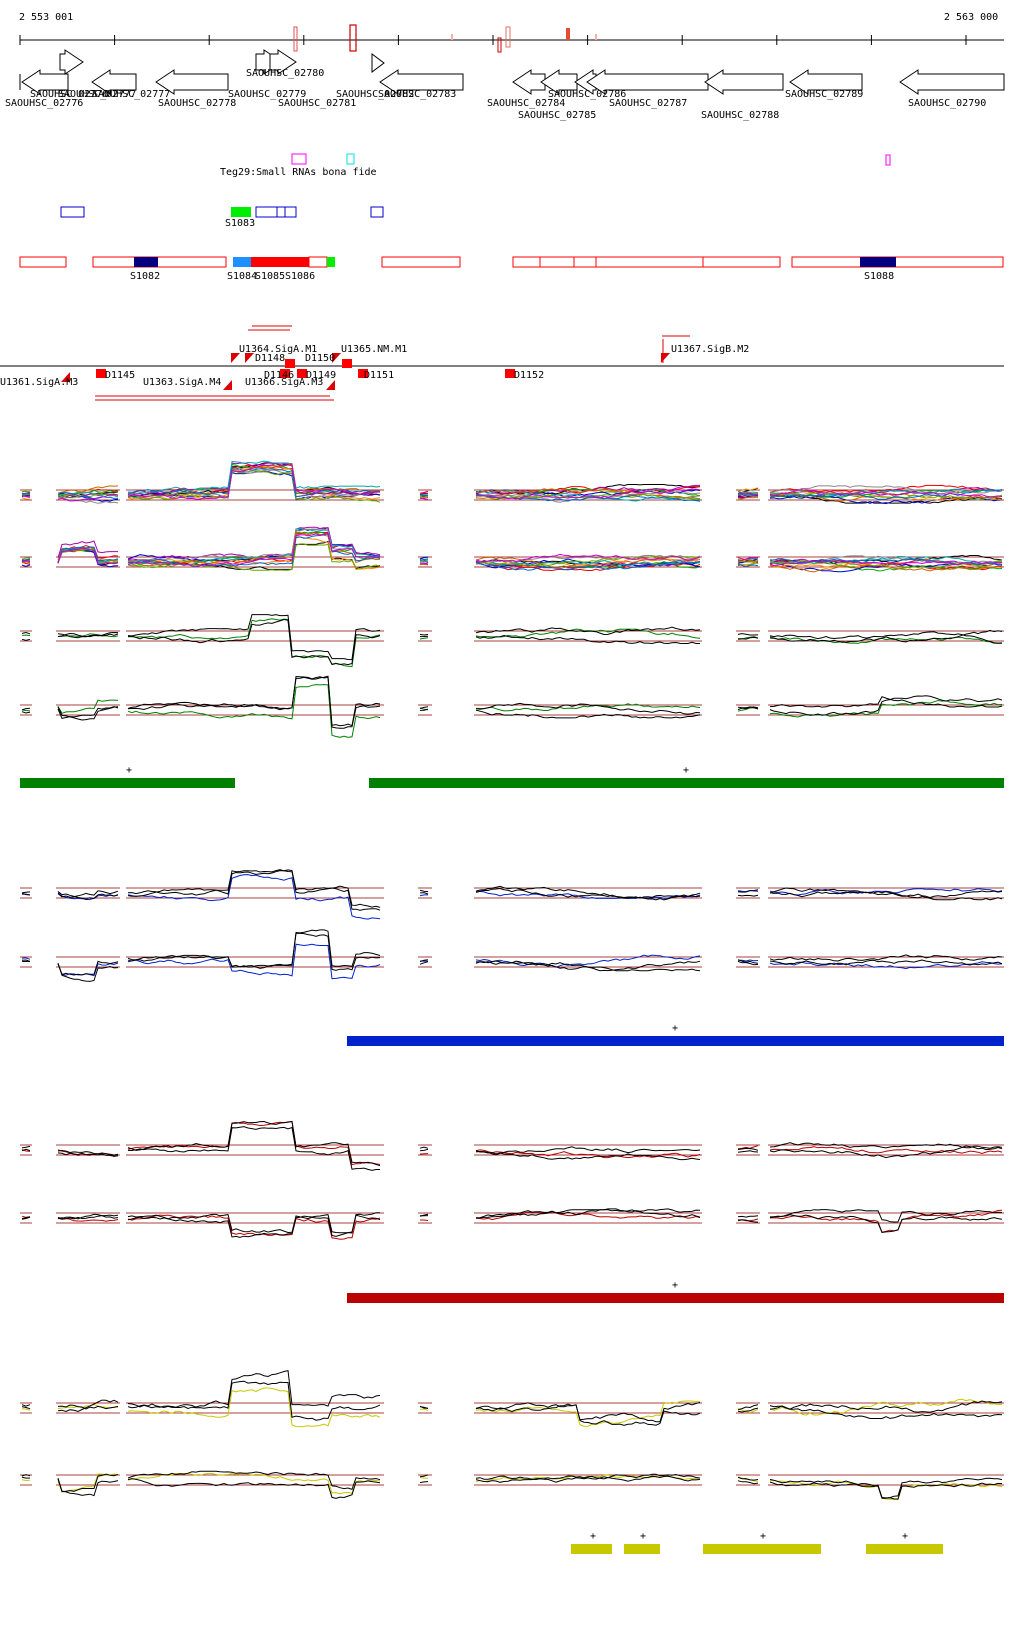 Image resolution: width=1024 pixels, height=1644 pixels. What do you see at coordinates (242, 262) in the screenshot?
I see `segment-light-blue` at bounding box center [242, 262].